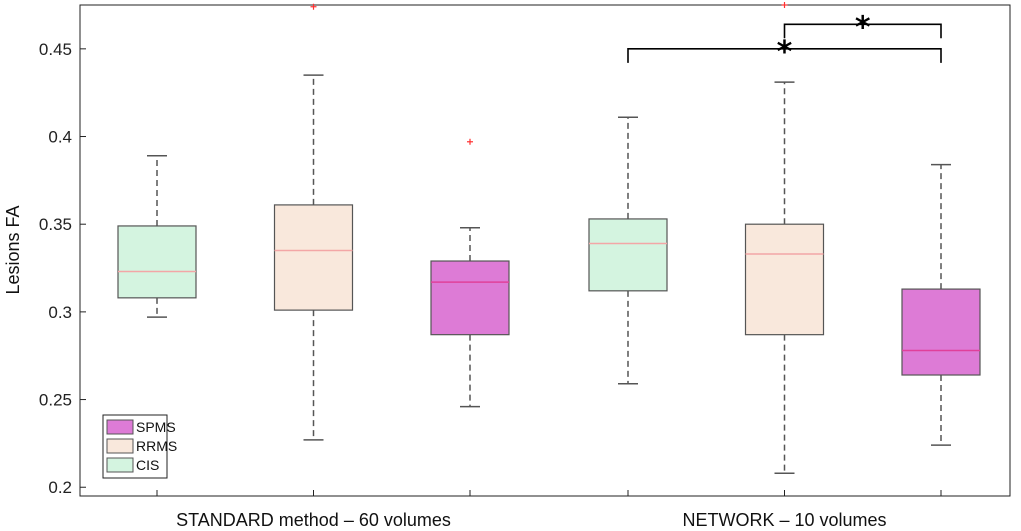 Image resolution: width=1021 pixels, height=531 pixels. I want to click on outlier-rrms-group1, so click(313, 6).